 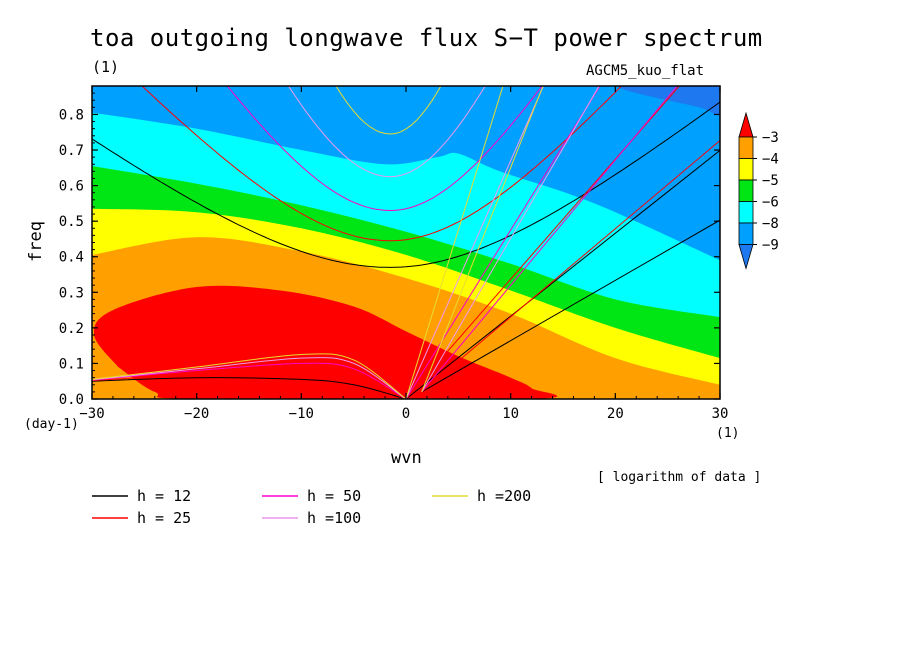 What do you see at coordinates (758, 190) in the screenshot?
I see `colorbar: −3 −4 −5 −6 −8 −9` at bounding box center [758, 190].